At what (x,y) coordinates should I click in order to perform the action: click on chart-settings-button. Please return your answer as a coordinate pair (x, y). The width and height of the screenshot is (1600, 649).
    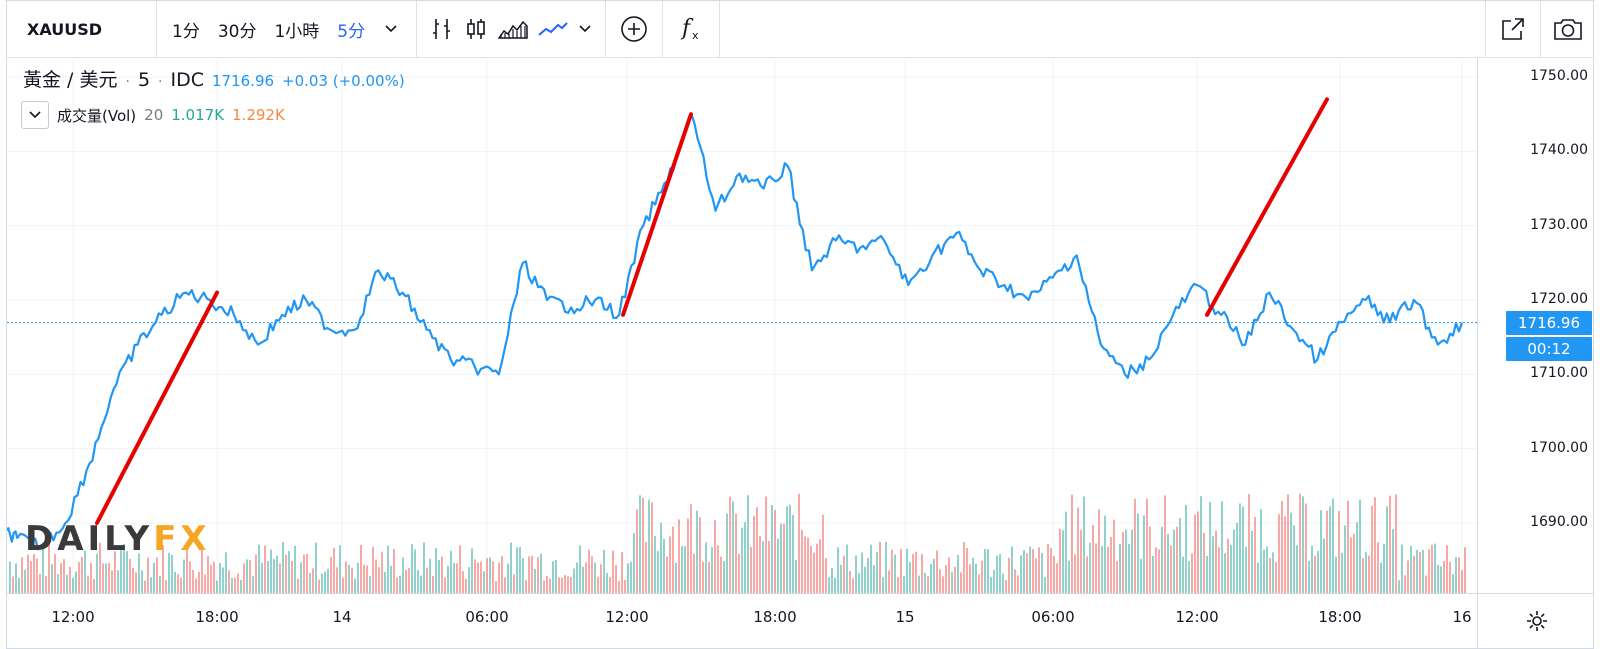
    Looking at the image, I should click on (1535, 620).